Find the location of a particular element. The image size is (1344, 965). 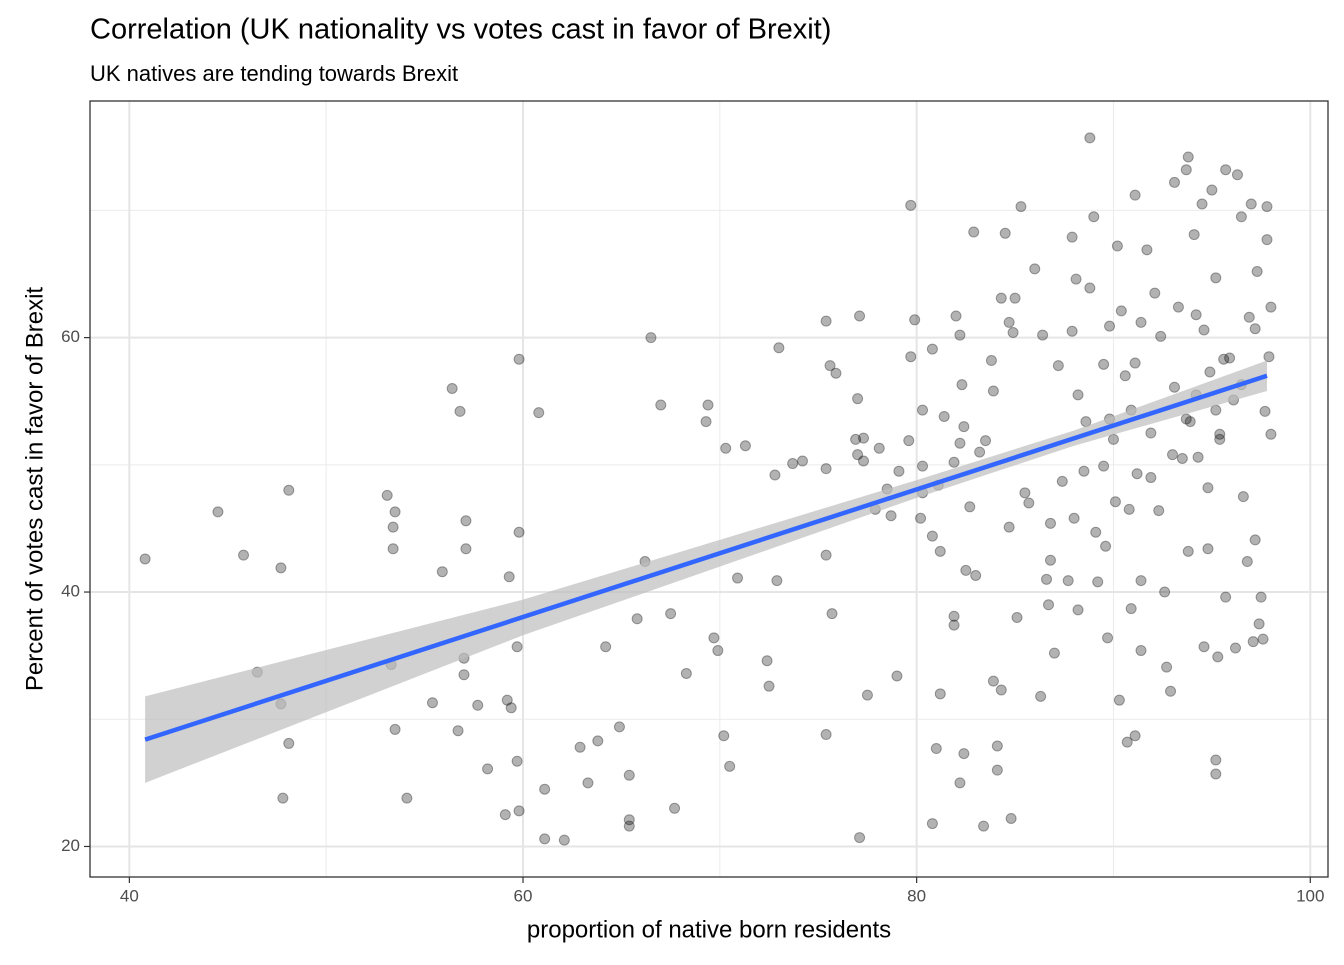

x-tick-label: 60 is located at coordinates (523, 895).